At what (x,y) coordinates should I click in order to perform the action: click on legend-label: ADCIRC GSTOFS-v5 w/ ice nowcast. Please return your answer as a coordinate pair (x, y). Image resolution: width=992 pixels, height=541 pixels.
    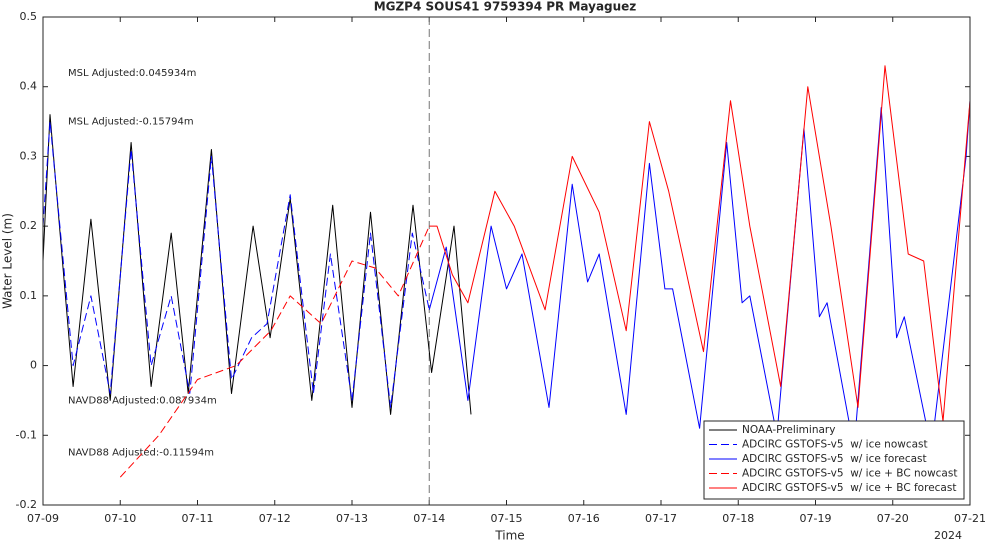
    Looking at the image, I should click on (835, 445).